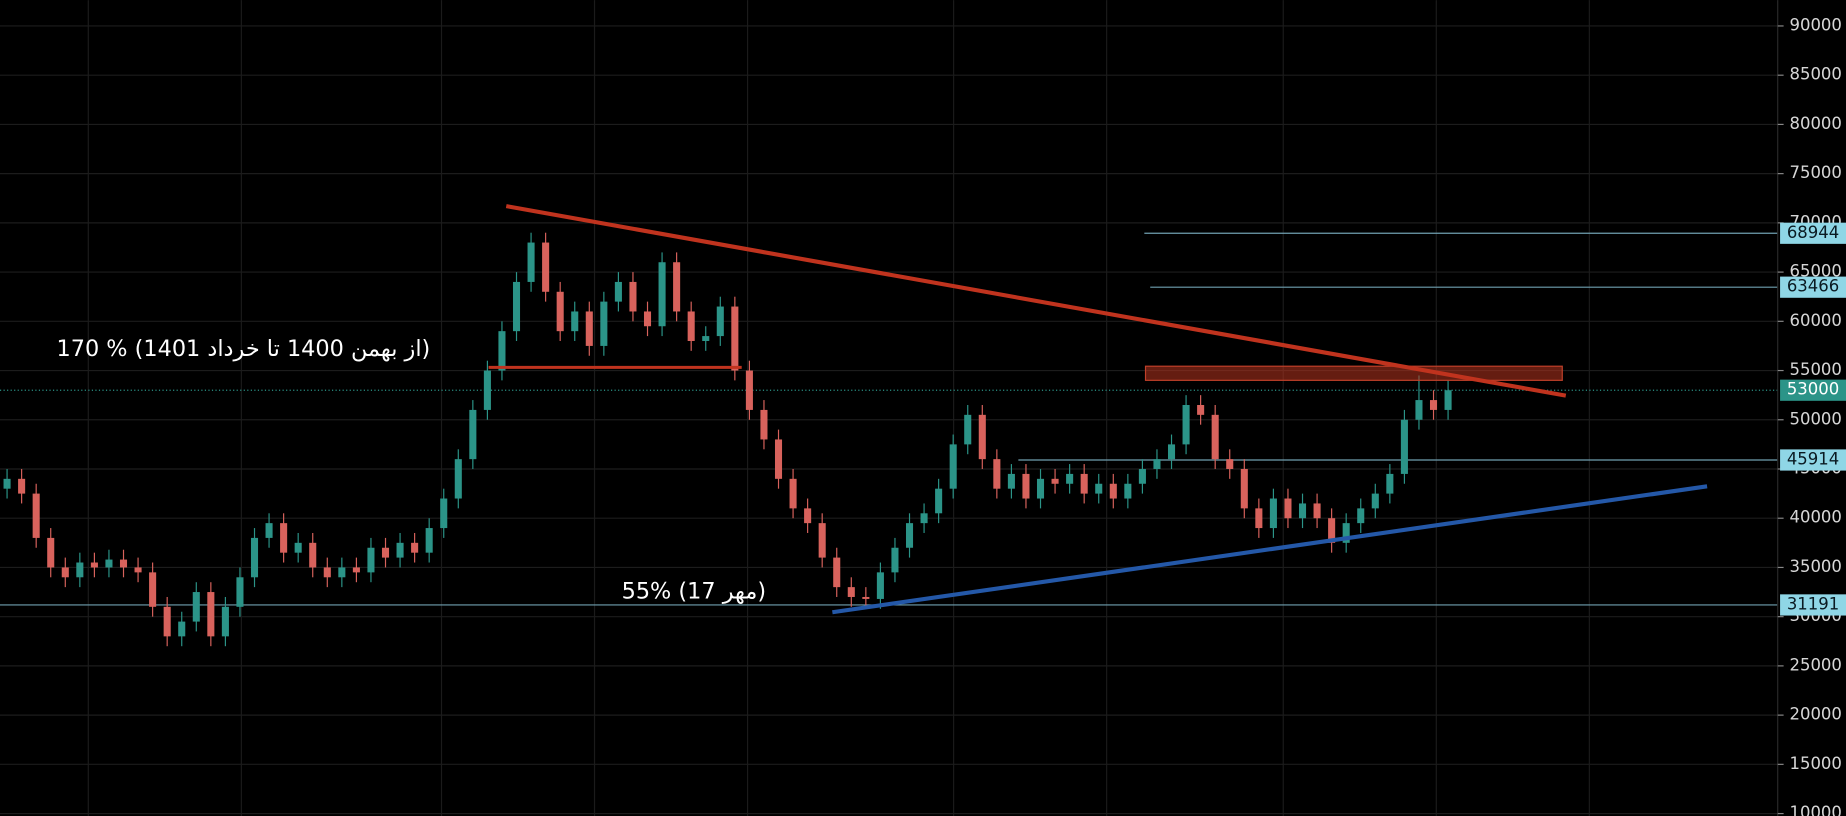  Describe the element at coordinates (244, 349) in the screenshot. I see `annotation: 170 % (از بهمن 1400 تا خرداد 1401)` at that location.